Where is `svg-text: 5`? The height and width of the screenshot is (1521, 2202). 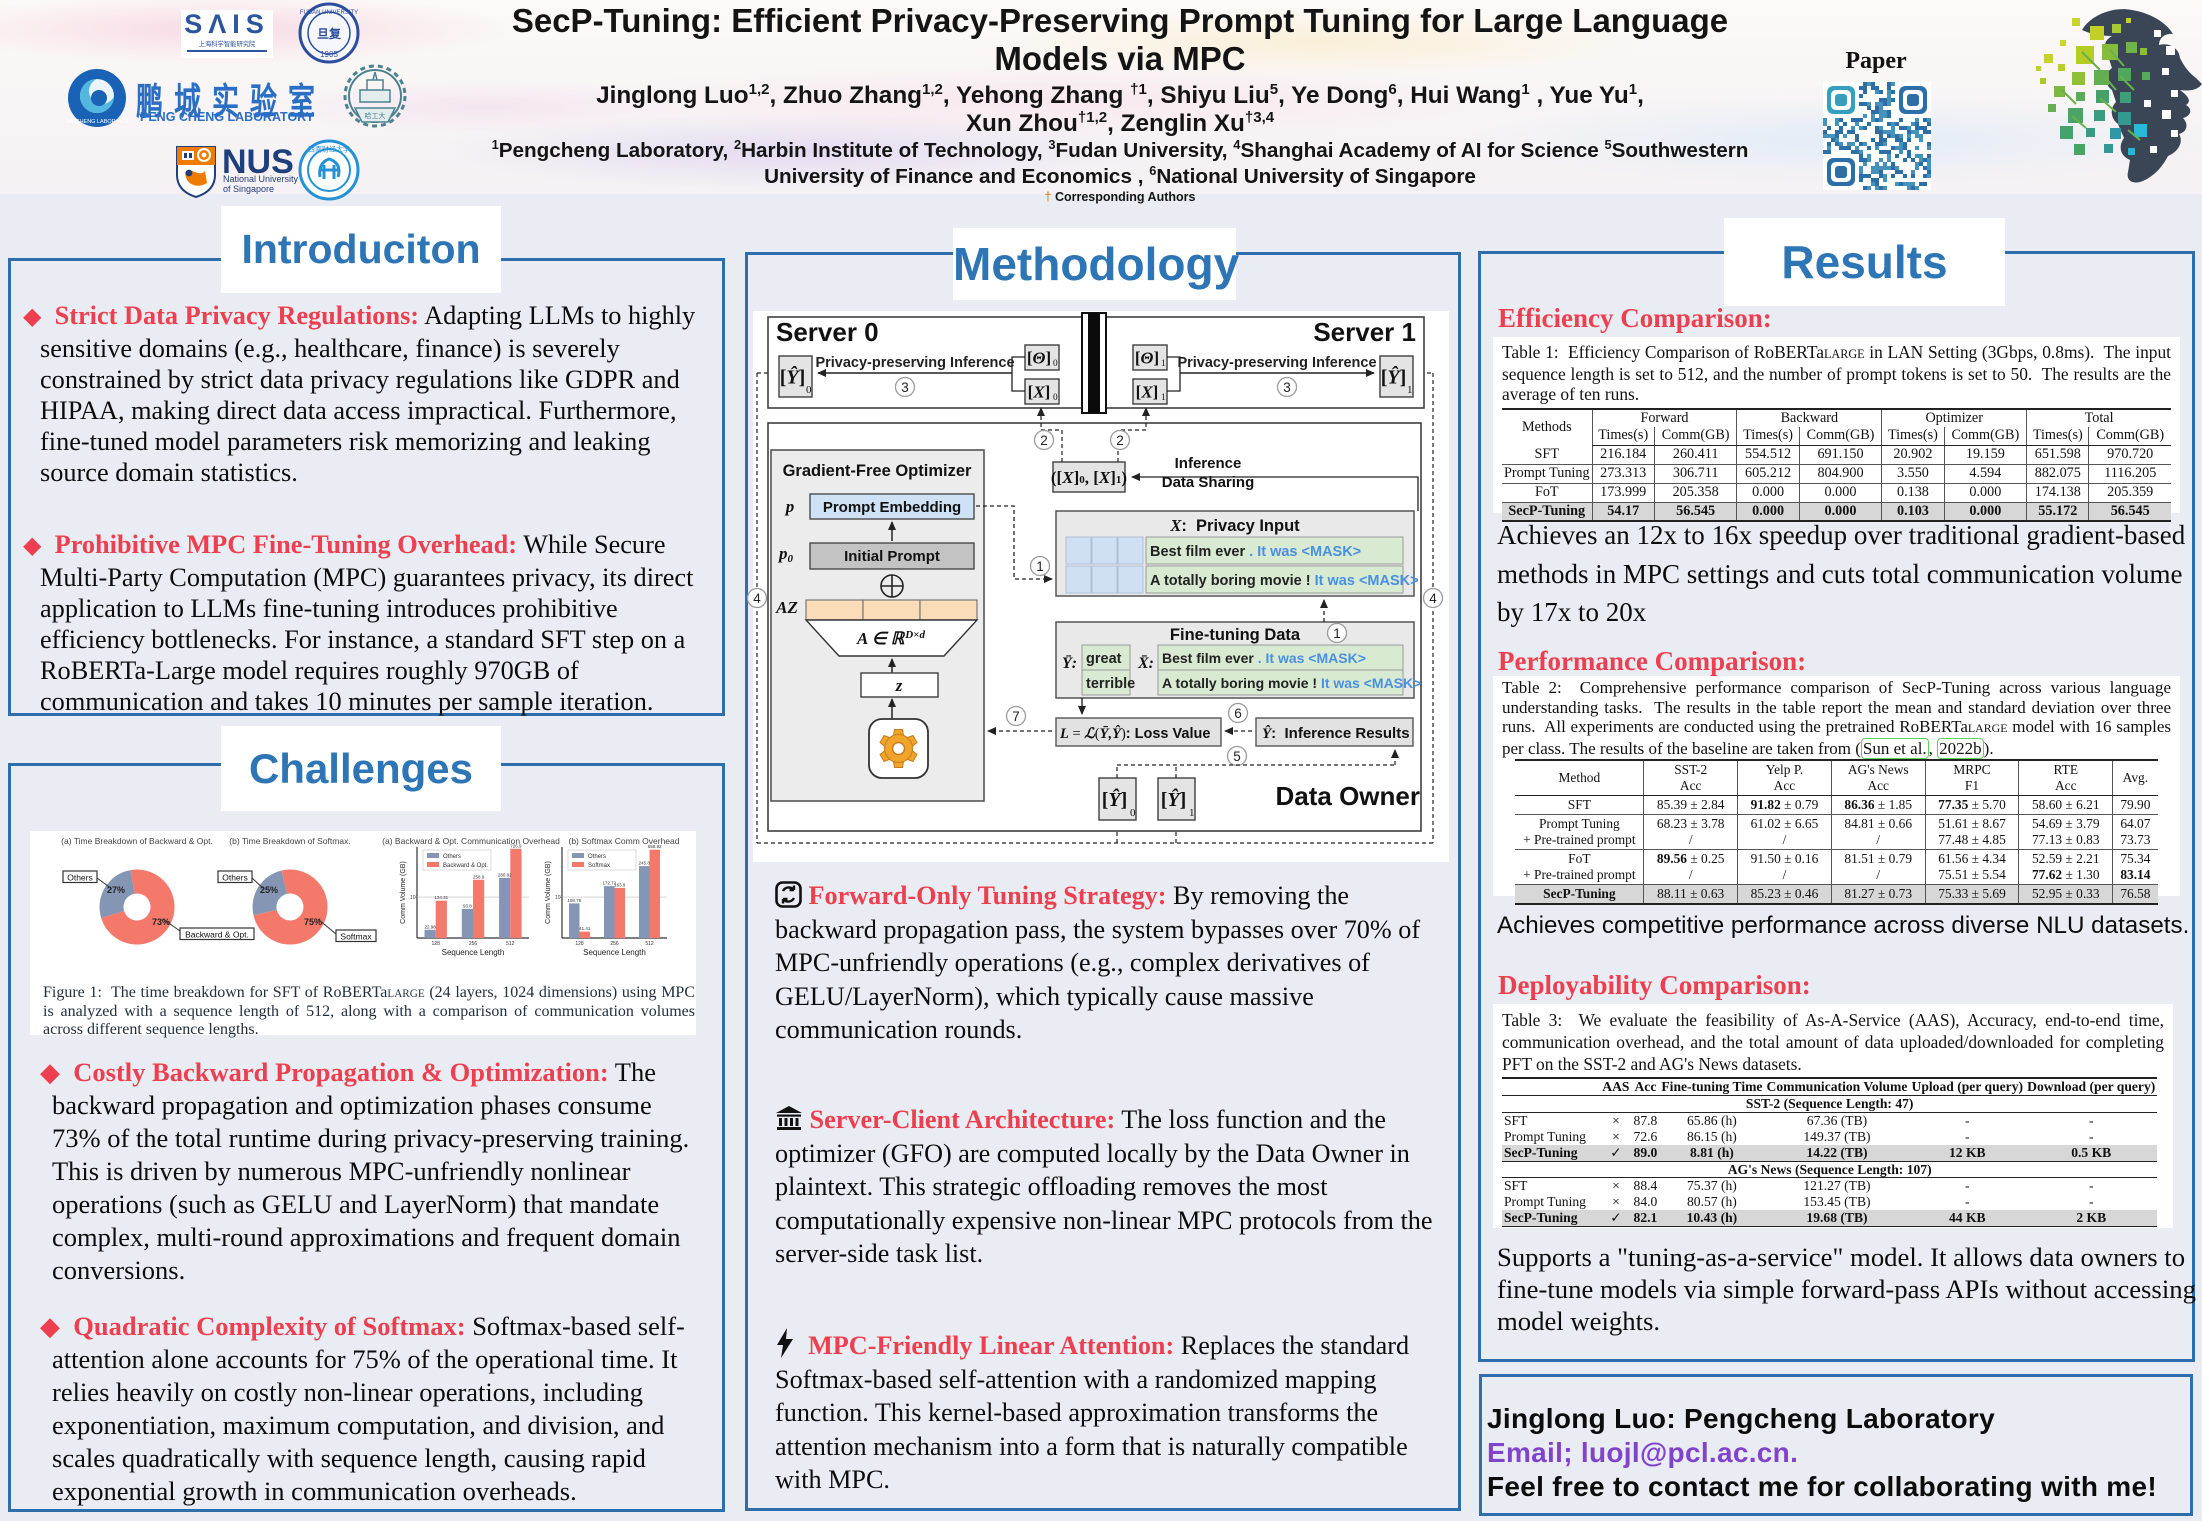
svg-text: 5 is located at coordinates (1237, 756).